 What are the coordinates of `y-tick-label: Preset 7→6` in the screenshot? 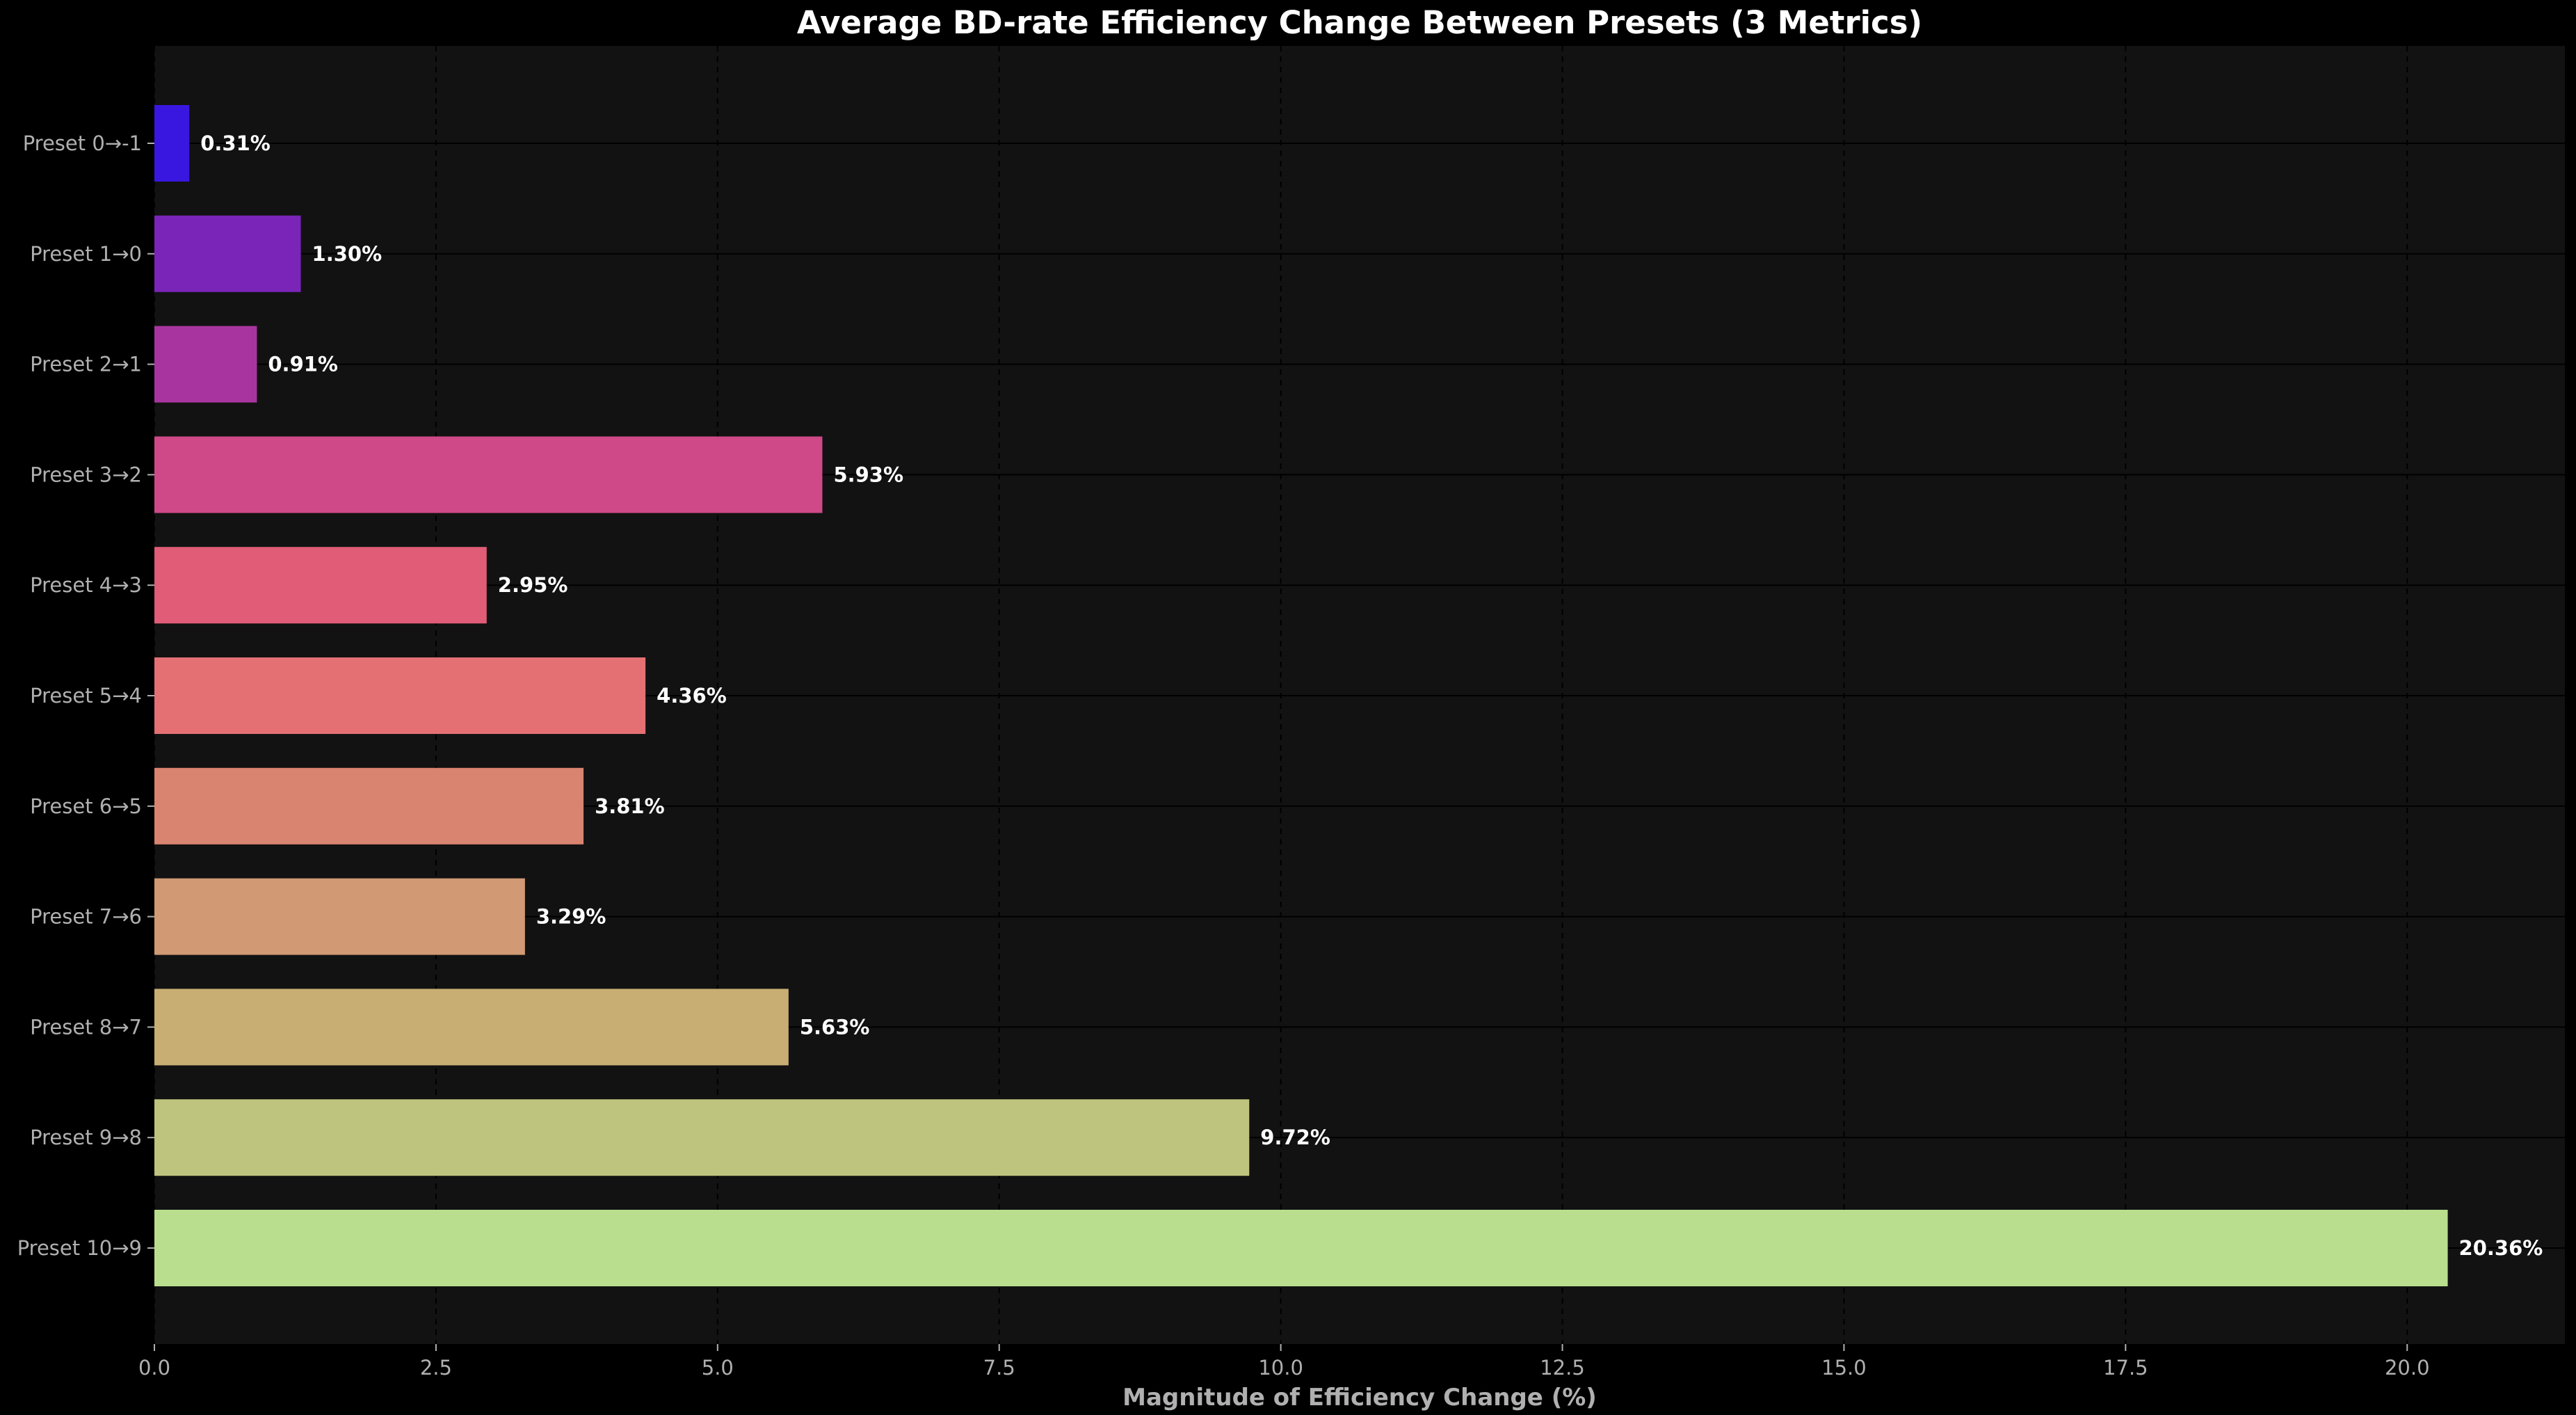 It's located at (86, 917).